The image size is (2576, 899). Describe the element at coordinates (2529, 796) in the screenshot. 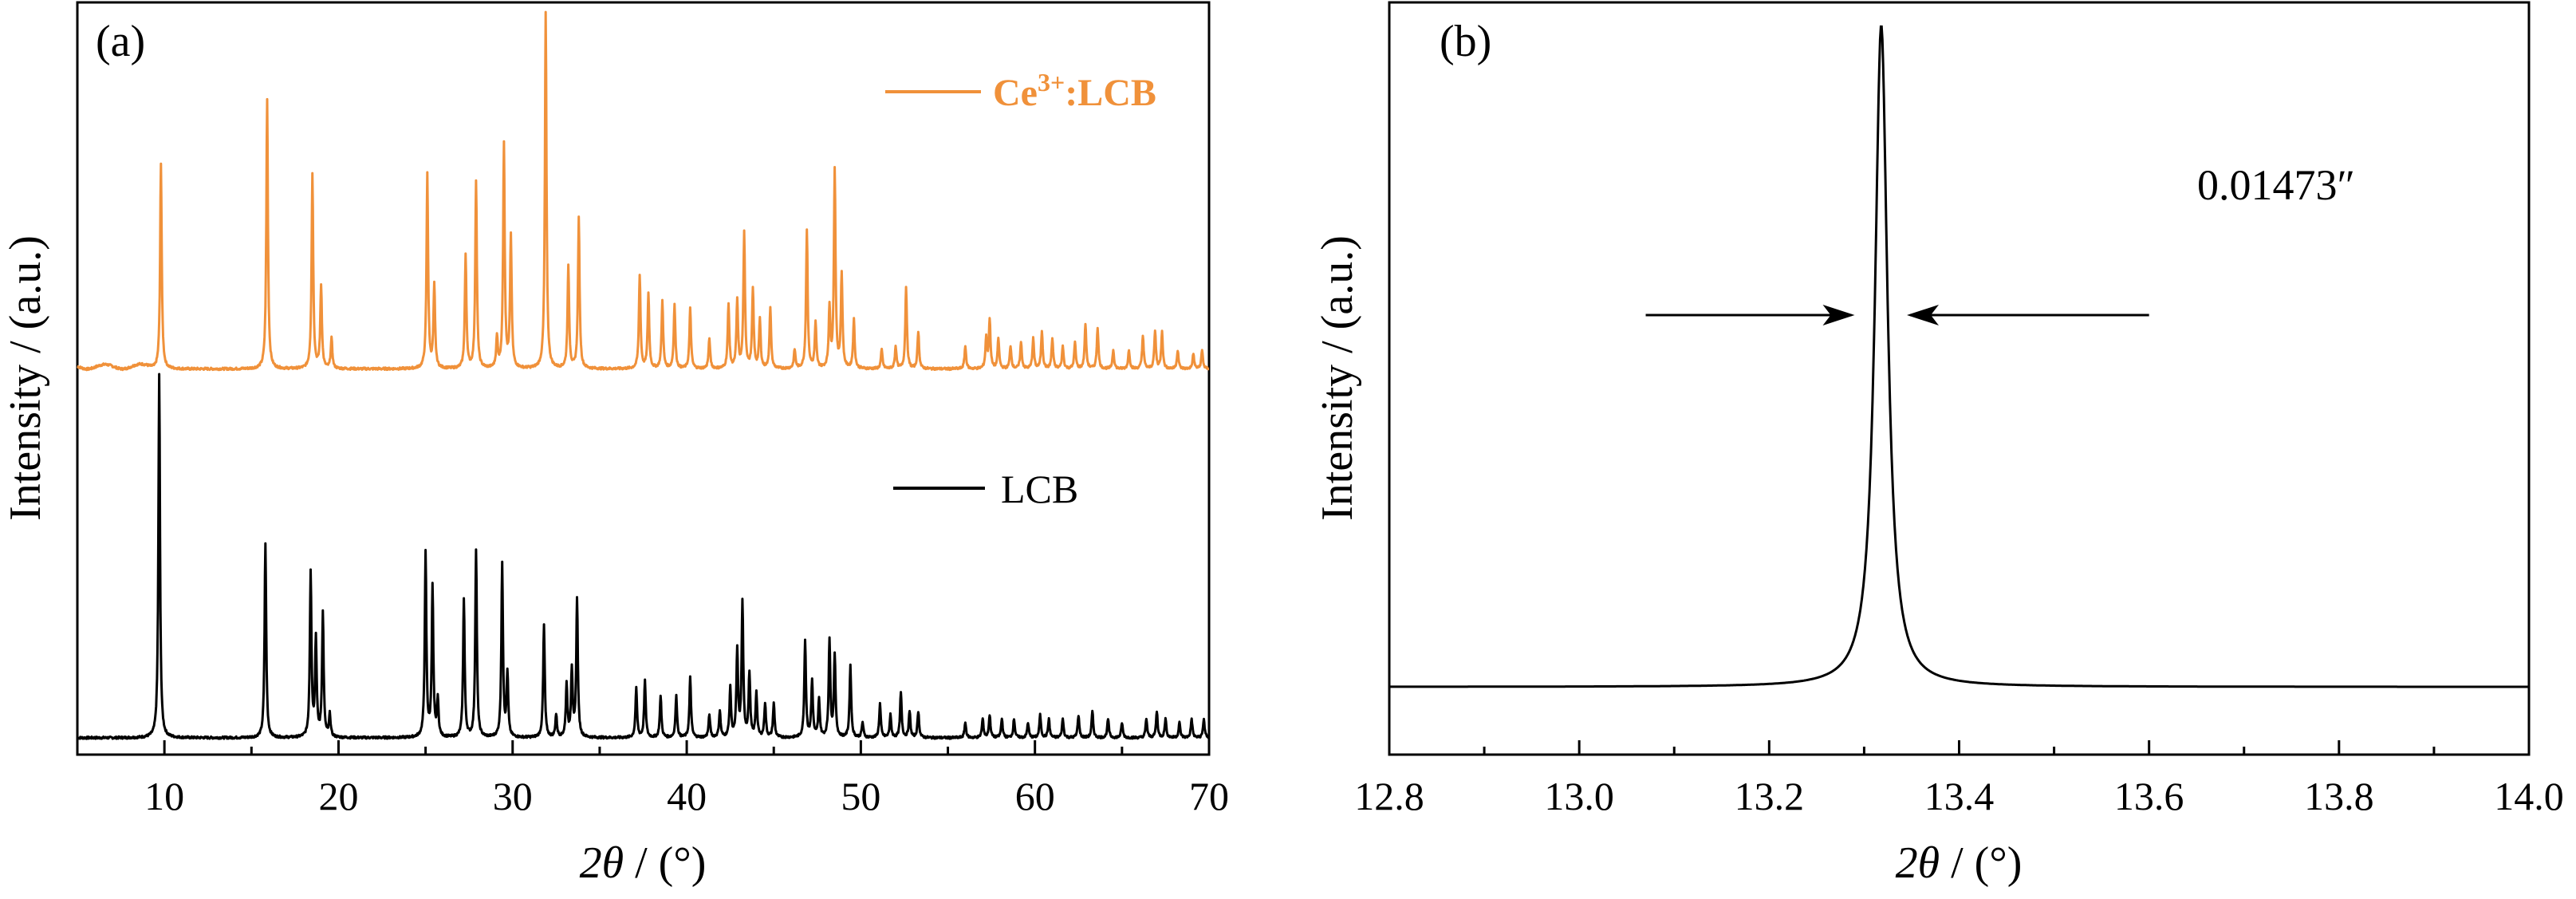

I see `x-tick-label: 14.0` at that location.